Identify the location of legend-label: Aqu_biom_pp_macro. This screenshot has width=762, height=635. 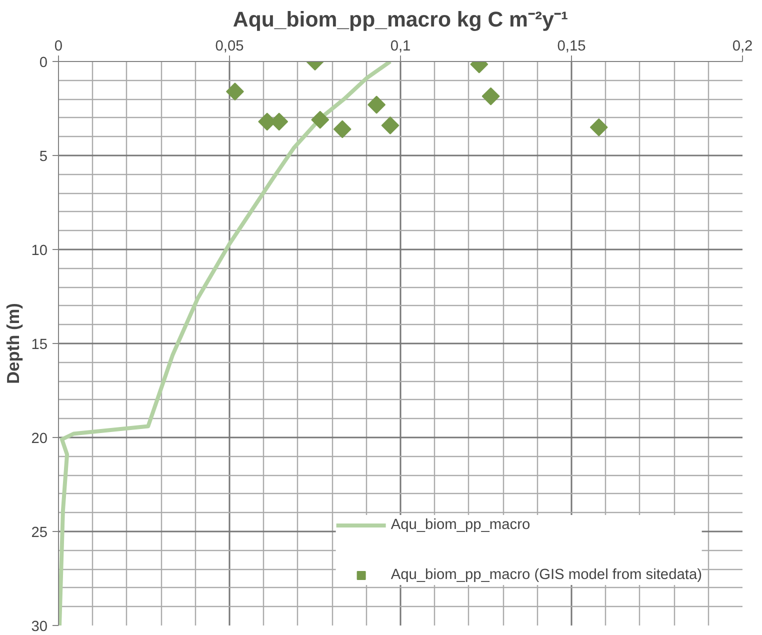
(461, 525).